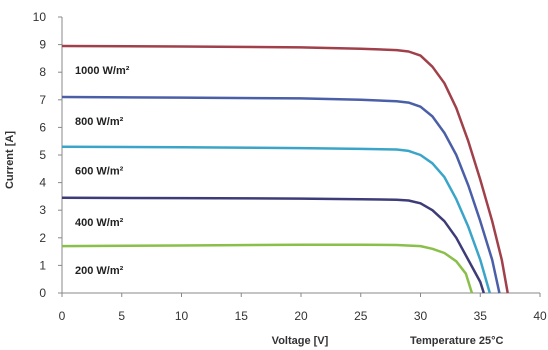 This screenshot has width=548, height=350. What do you see at coordinates (99, 122) in the screenshot?
I see `series-label: 800 W/m²` at bounding box center [99, 122].